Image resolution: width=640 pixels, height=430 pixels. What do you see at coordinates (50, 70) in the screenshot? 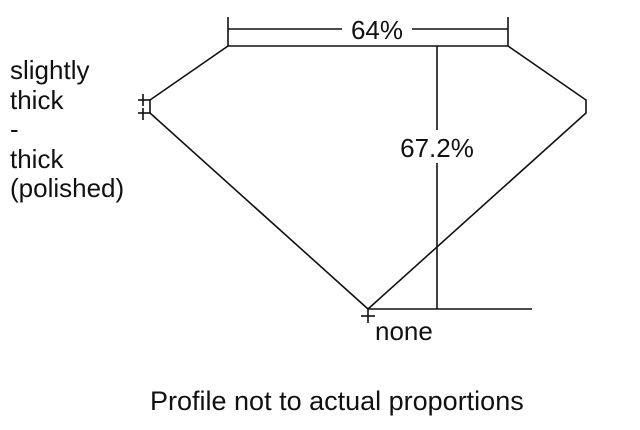
I see `girdle-label-line: slightly` at bounding box center [50, 70].